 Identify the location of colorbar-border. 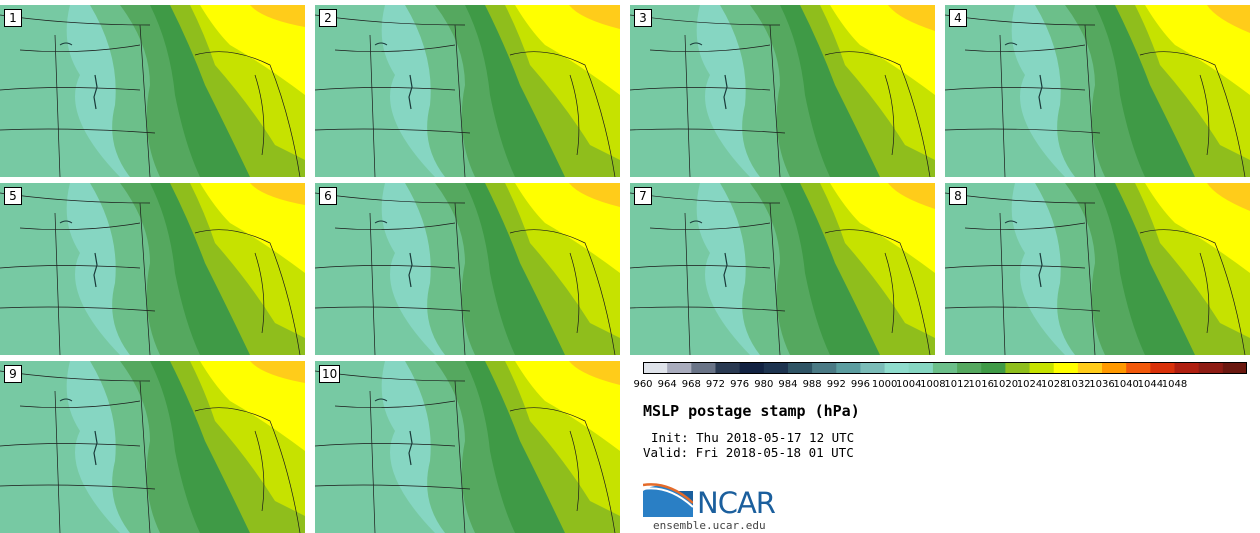
(945, 368).